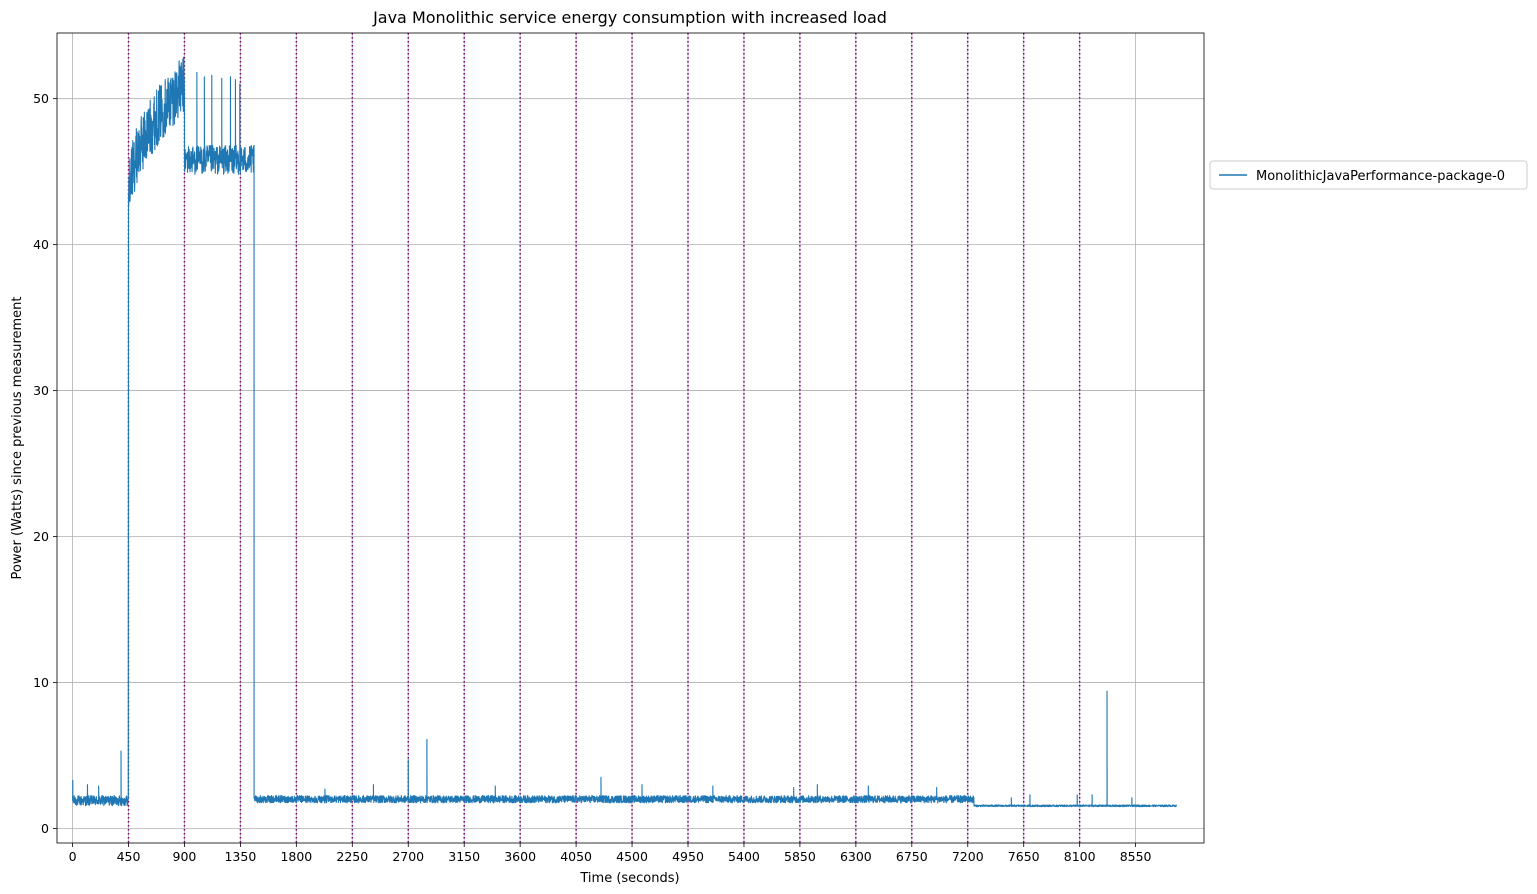 Image resolution: width=1537 pixels, height=894 pixels. I want to click on x-tick-label: 5850, so click(800, 856).